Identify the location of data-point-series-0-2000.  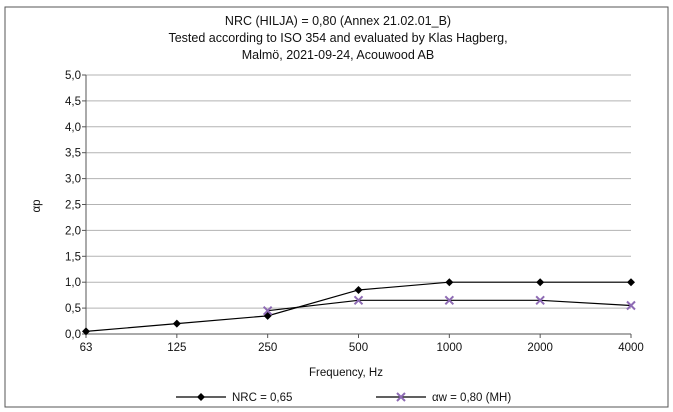
(540, 282).